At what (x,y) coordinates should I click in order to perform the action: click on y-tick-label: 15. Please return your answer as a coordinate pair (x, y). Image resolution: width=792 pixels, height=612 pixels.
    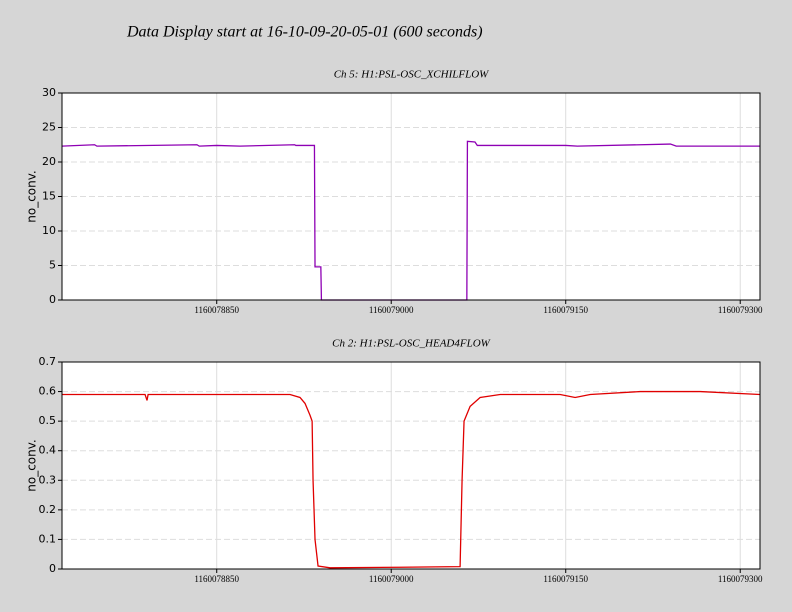
    Looking at the image, I should click on (49, 196).